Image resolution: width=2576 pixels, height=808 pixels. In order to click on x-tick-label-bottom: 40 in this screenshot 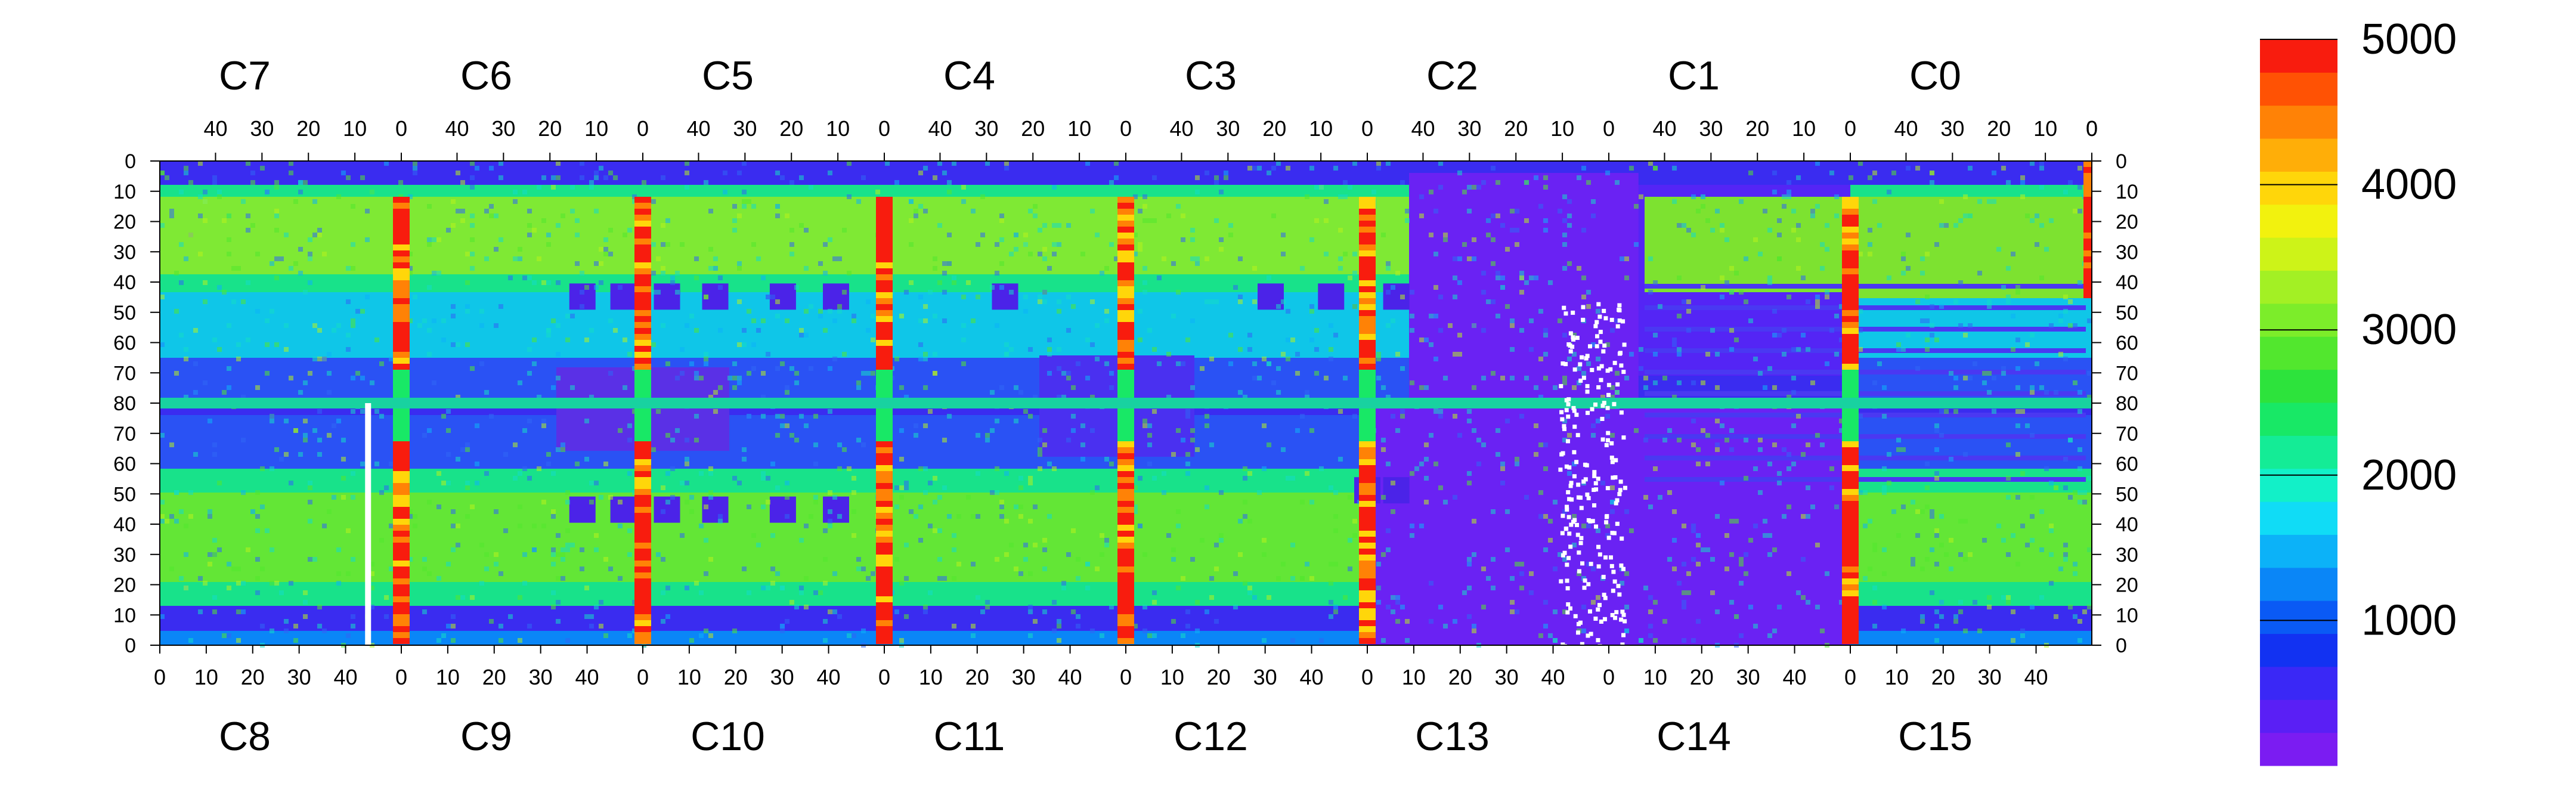, I will do `click(1070, 677)`.